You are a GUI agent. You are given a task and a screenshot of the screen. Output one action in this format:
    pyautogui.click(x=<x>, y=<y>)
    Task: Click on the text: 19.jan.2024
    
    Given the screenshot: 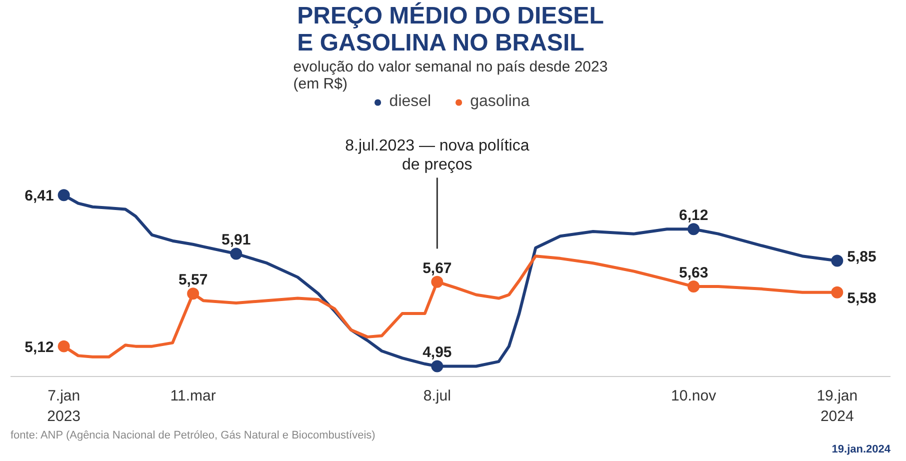 What is the action you would take?
    pyautogui.click(x=862, y=450)
    